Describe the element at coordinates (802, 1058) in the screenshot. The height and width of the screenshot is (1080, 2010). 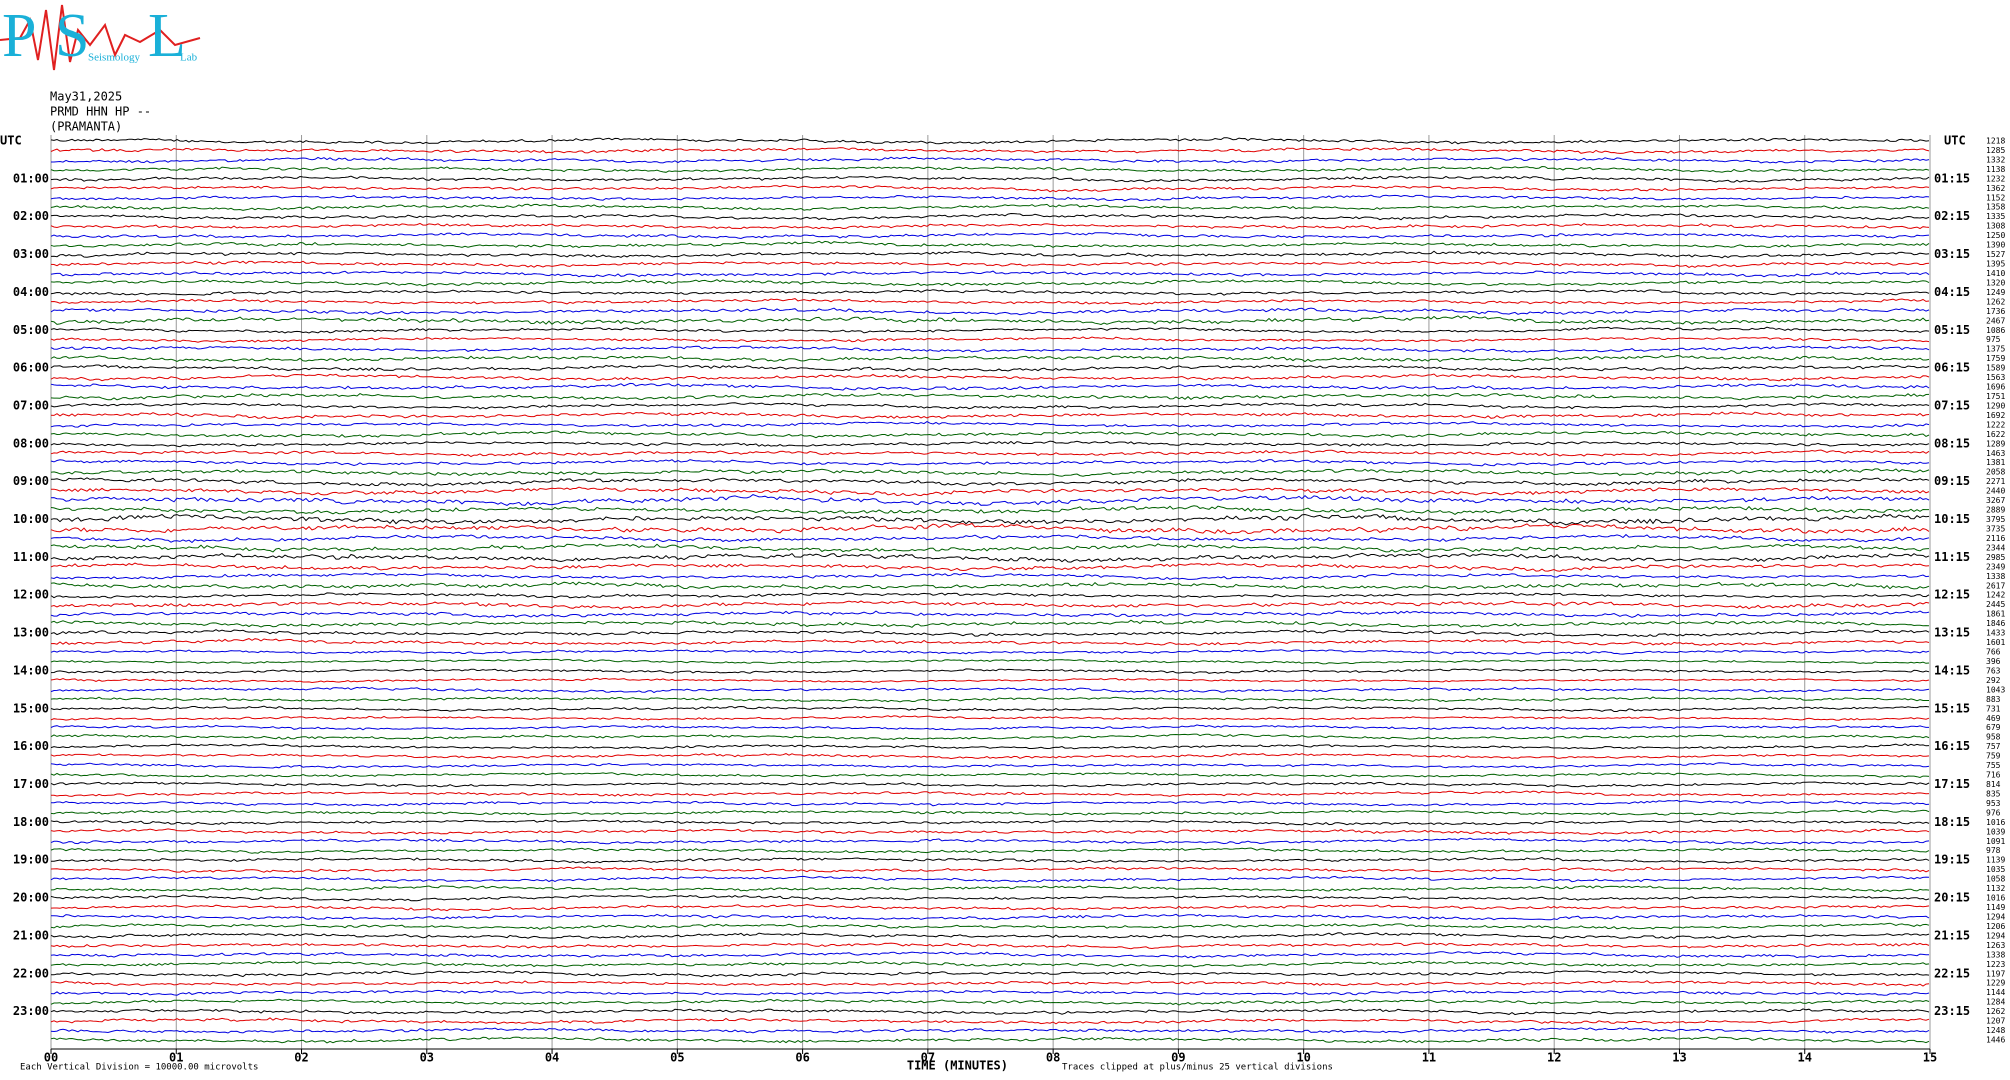
I see `x-tick-label: 06` at that location.